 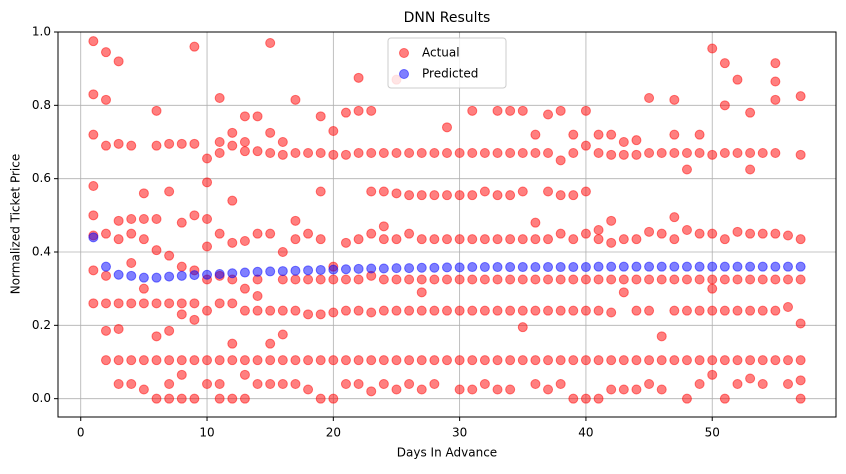 I want to click on y-tick-label: 0.0, so click(x=41, y=398).